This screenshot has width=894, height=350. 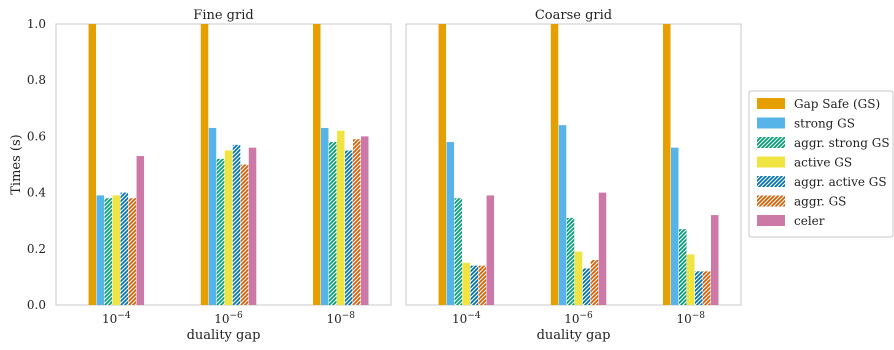 What do you see at coordinates (36, 249) in the screenshot?
I see `y-tick-label: 0.2` at bounding box center [36, 249].